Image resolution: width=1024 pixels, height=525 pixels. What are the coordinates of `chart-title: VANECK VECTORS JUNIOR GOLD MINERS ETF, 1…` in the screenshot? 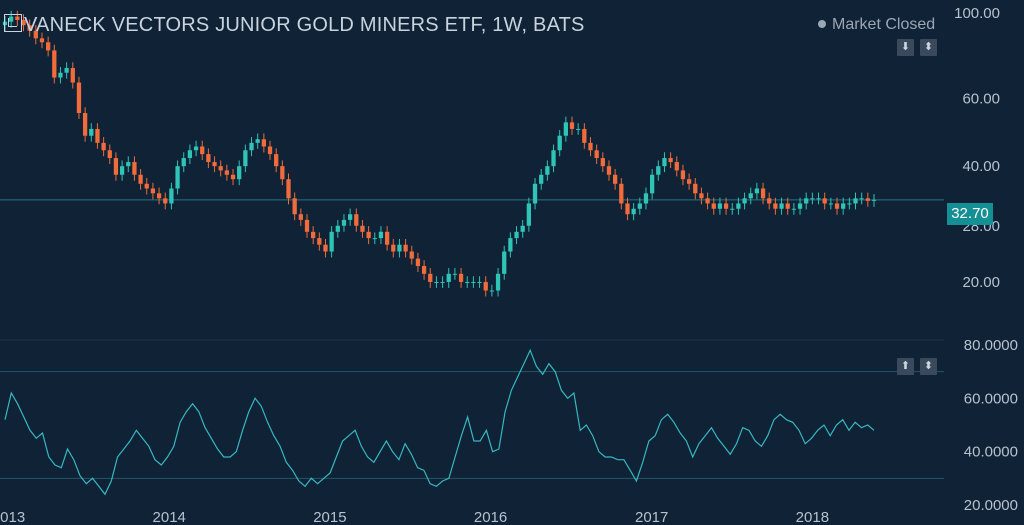 It's located at (294, 25).